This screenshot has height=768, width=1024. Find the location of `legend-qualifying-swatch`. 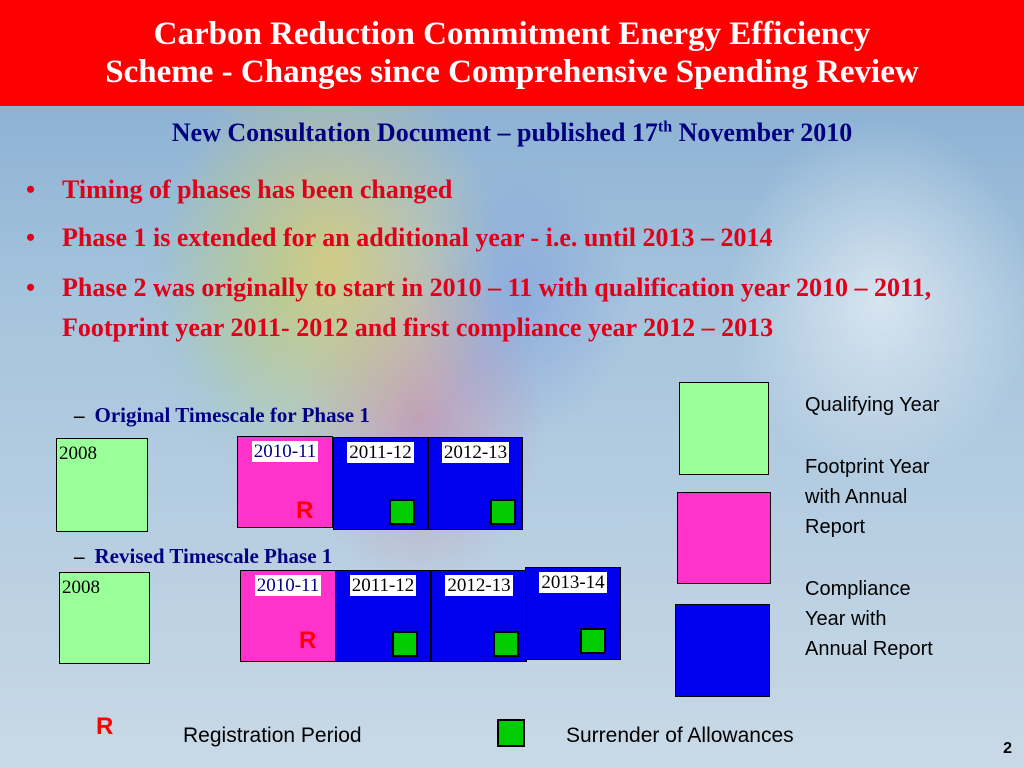

legend-qualifying-swatch is located at coordinates (724, 428).